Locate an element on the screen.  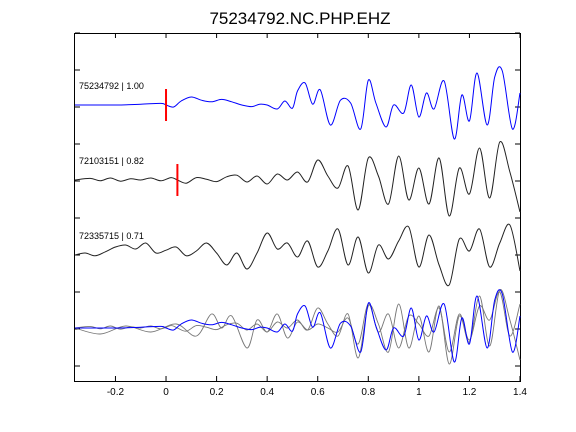
trace-label: 75234792 | 1.00 is located at coordinates (111, 86).